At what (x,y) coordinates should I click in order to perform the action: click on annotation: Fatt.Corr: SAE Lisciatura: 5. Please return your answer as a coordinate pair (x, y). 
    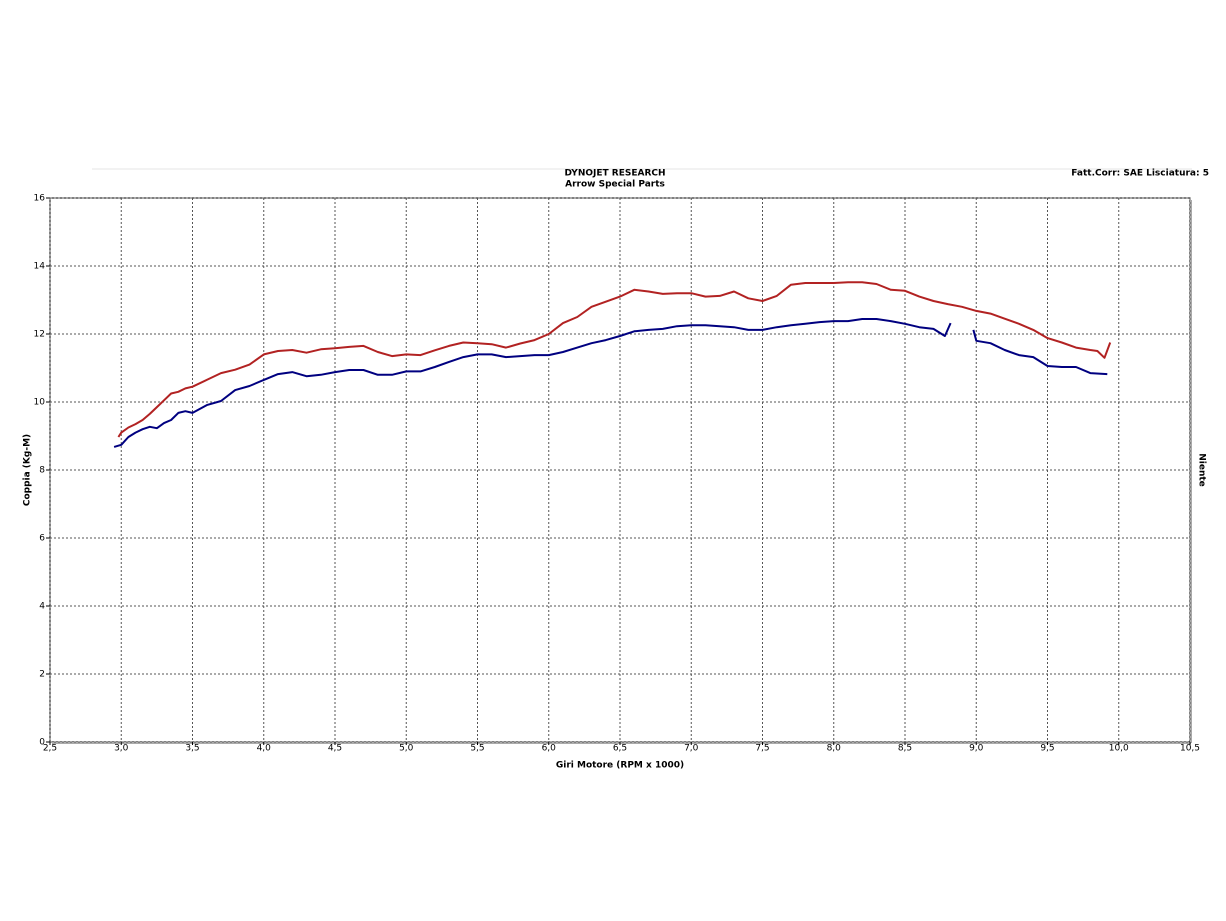
    Looking at the image, I should click on (1140, 174).